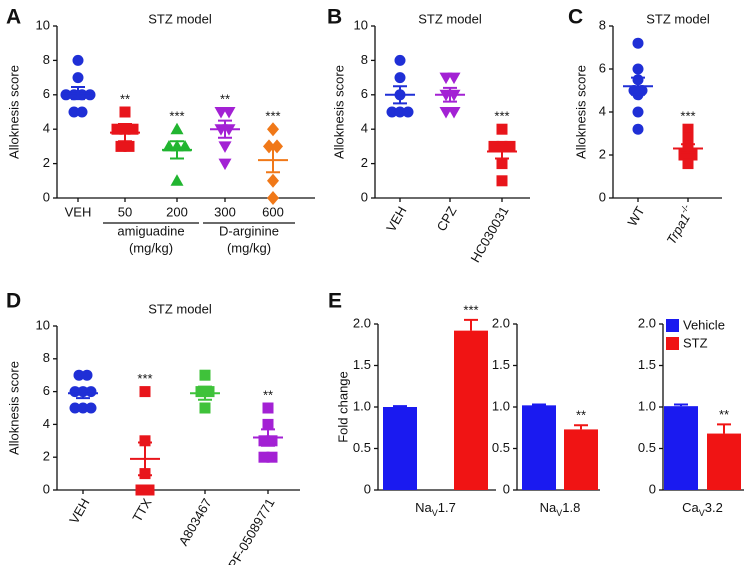  Describe the element at coordinates (177, 211) in the screenshot. I see `x-tick-label: 200` at that location.